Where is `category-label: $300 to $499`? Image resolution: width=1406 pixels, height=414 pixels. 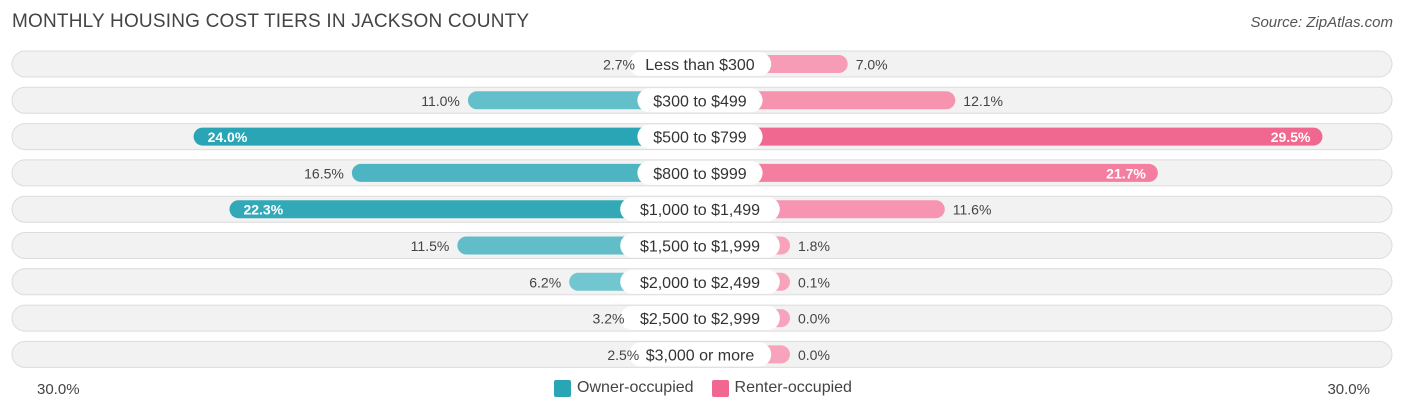
category-label: $300 to $499 is located at coordinates (700, 101).